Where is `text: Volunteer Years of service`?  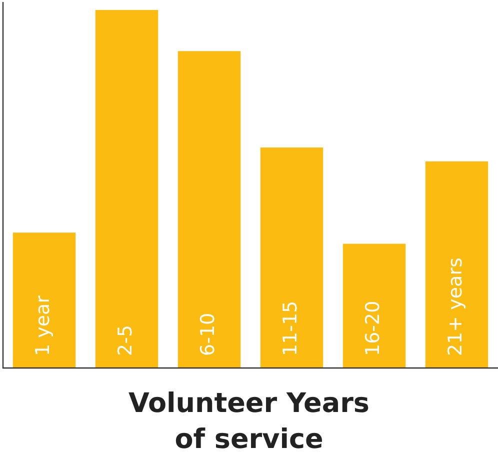
text: Volunteer Years of service is located at coordinates (249, 422).